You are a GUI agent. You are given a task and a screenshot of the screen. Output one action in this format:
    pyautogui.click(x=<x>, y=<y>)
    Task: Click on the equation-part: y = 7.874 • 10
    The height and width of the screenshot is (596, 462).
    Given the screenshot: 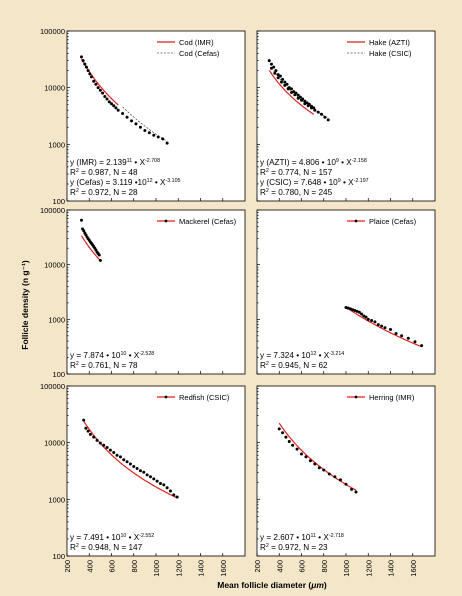 What is the action you would take?
    pyautogui.click(x=95, y=355)
    